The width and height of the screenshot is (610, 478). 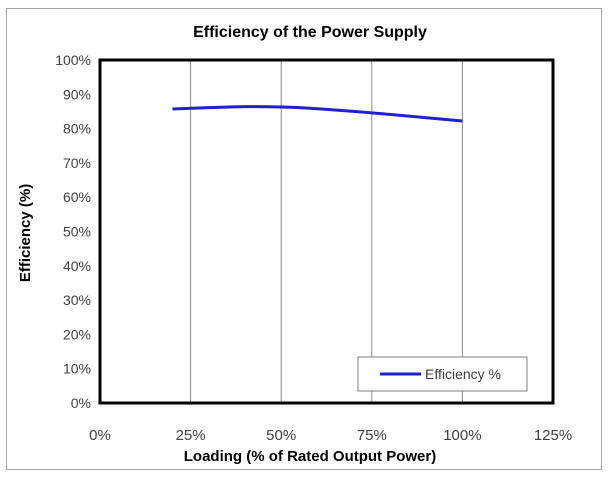 I want to click on x-tick-label: 125%, so click(x=553, y=435).